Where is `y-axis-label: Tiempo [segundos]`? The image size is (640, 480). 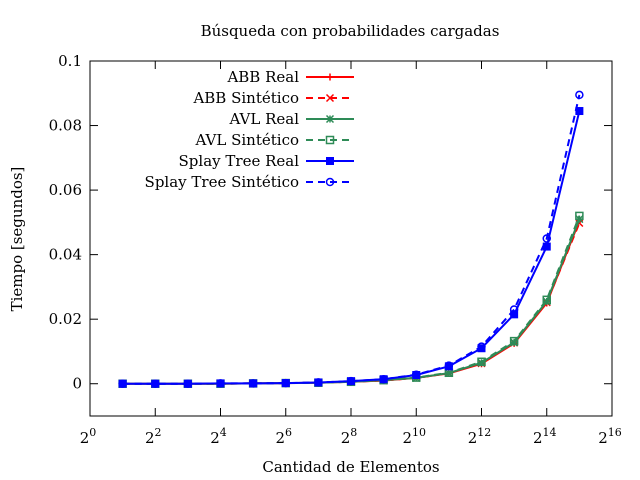 y-axis-label: Tiempo [segundos] is located at coordinates (17, 239).